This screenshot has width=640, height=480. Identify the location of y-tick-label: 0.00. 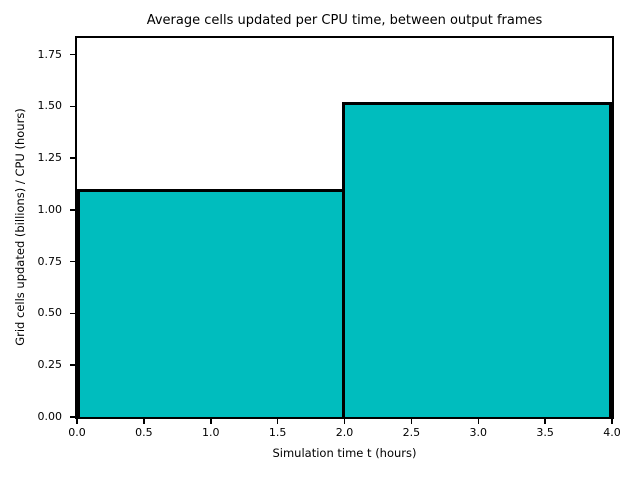
(50, 416).